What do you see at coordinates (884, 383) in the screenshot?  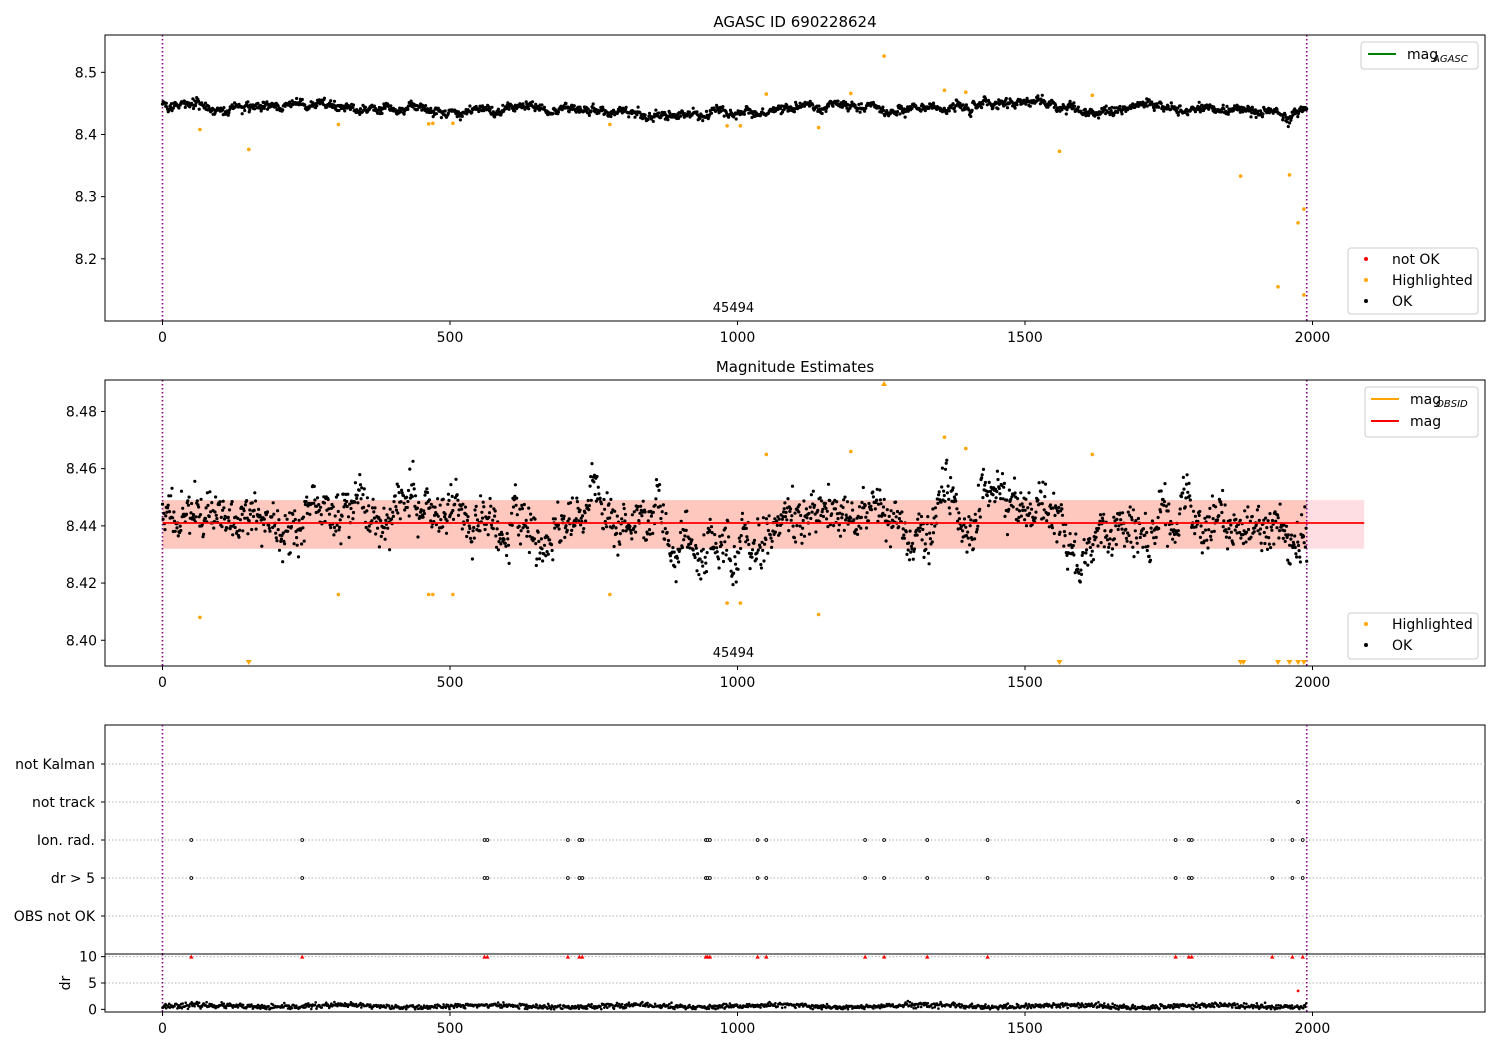 I see `clipped-high-marker` at bounding box center [884, 383].